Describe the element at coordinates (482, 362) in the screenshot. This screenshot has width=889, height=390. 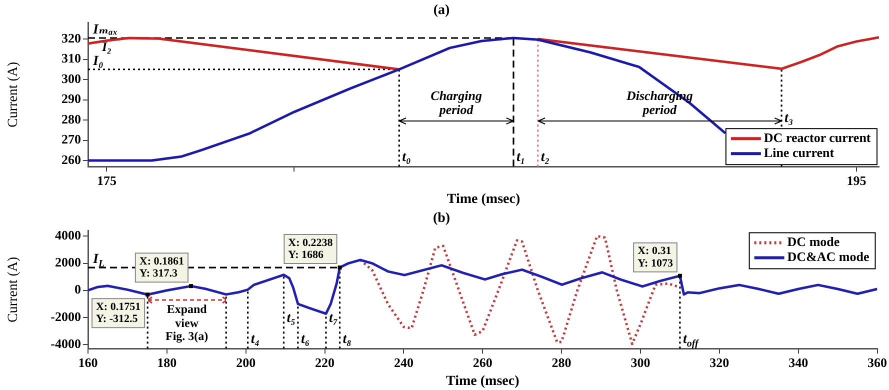
I see `x-tick-label: 260` at that location.